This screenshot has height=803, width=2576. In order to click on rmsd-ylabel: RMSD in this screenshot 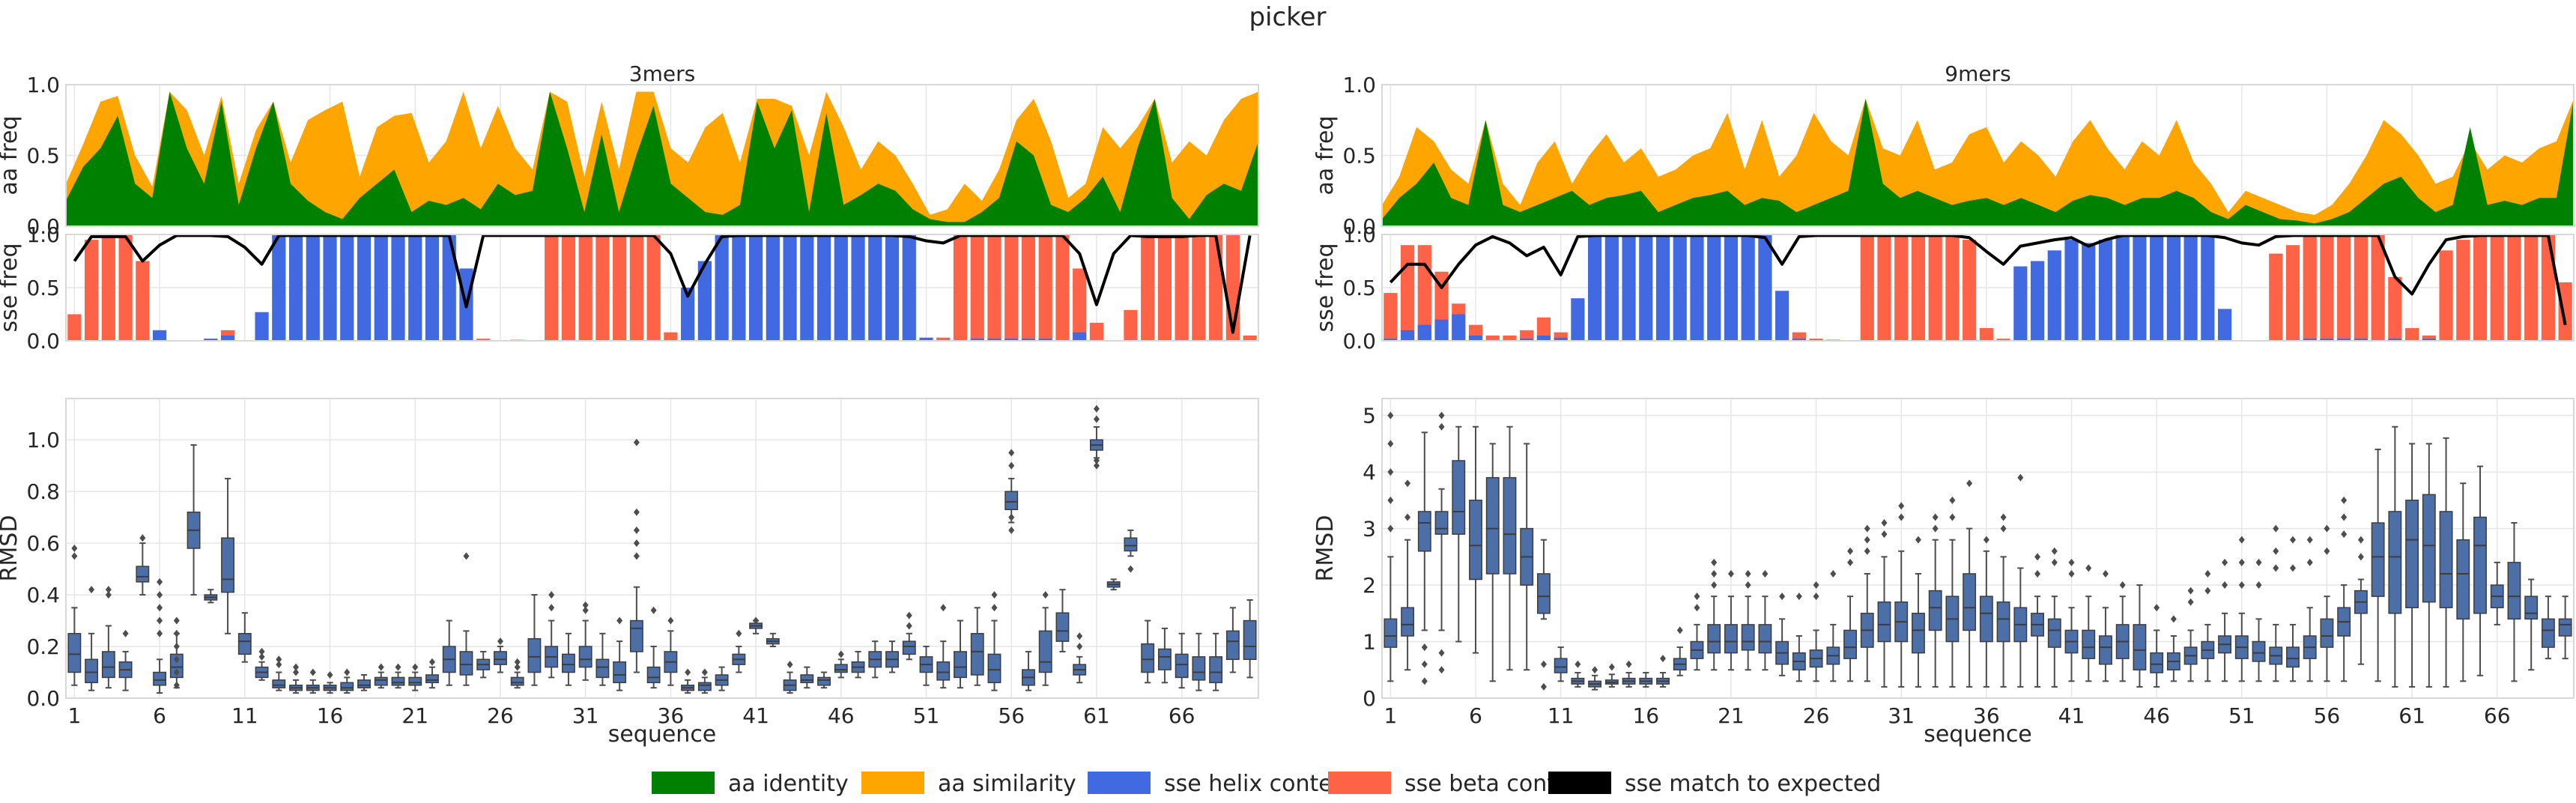, I will do `click(11, 548)`.